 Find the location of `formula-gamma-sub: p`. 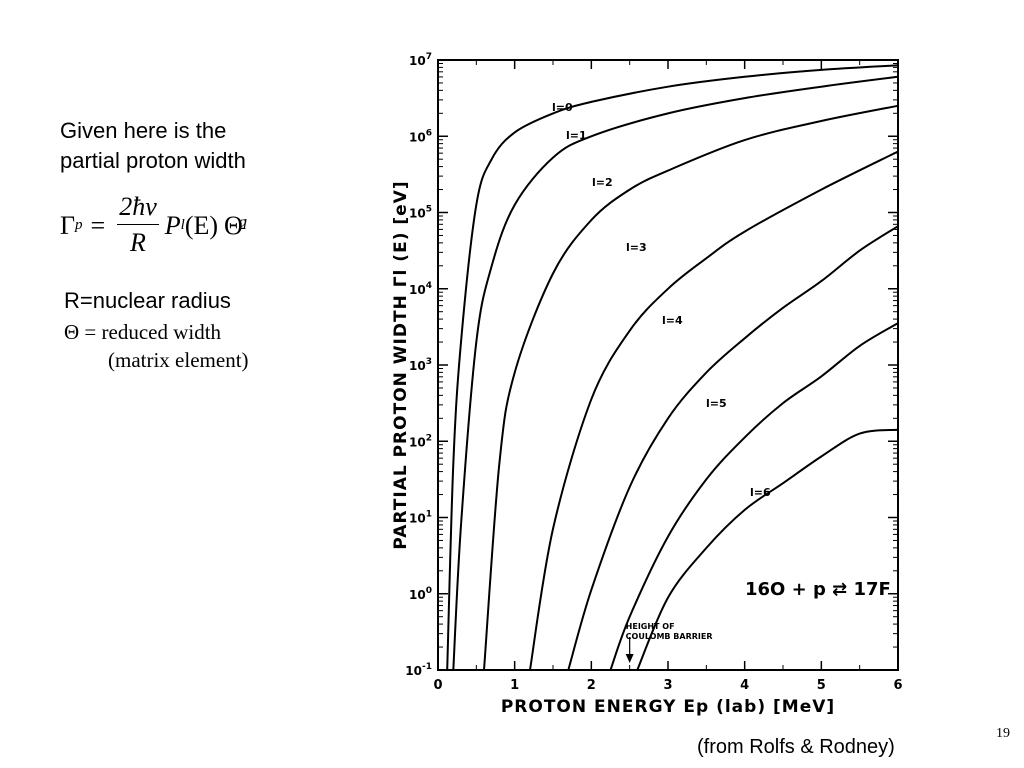

formula-gamma-sub: p is located at coordinates (79, 225).